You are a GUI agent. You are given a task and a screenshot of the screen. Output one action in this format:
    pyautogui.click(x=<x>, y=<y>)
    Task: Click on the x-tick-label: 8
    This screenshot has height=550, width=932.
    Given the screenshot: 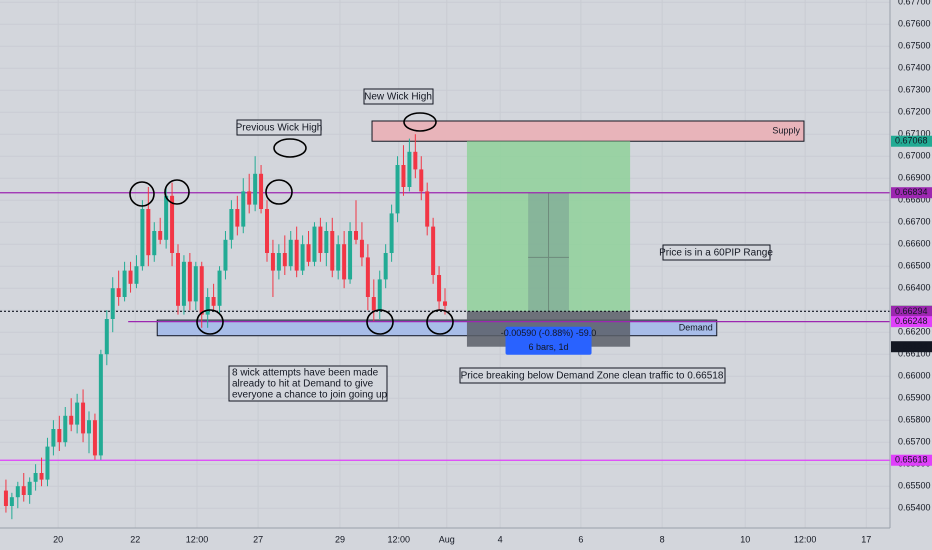 What is the action you would take?
    pyautogui.click(x=662, y=539)
    